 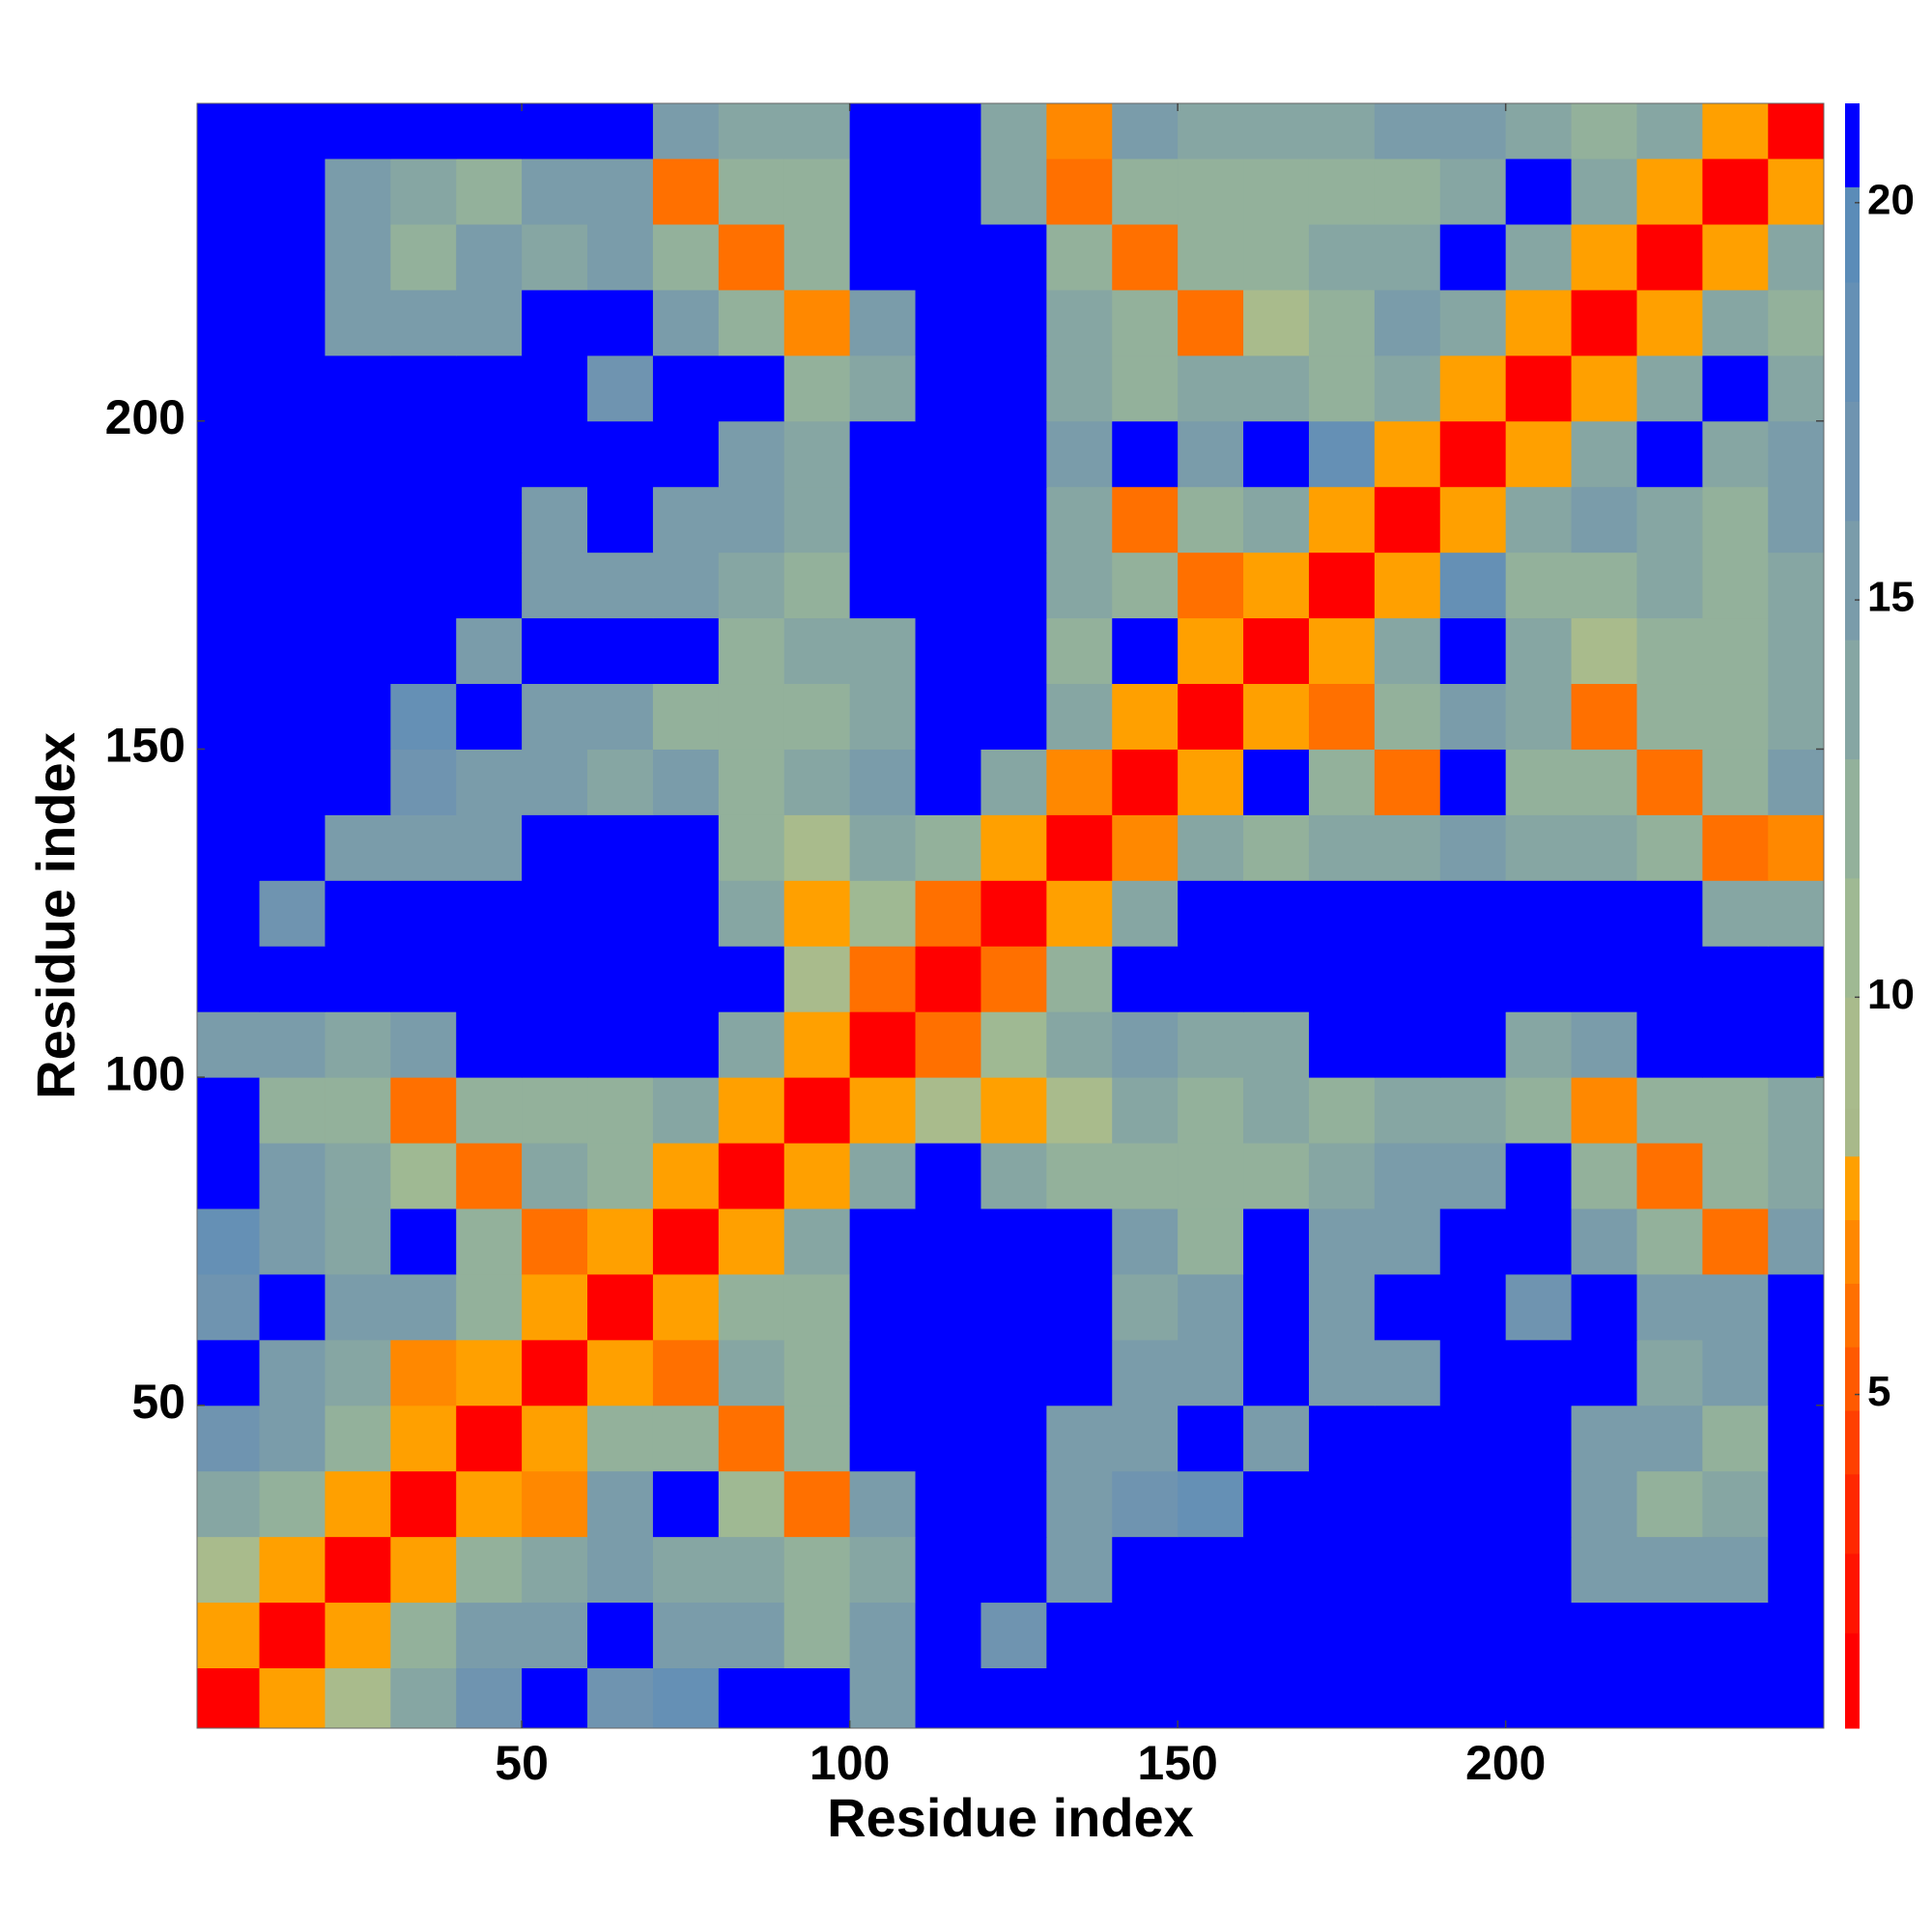 I want to click on colorbar-tick-label: 5, so click(x=1878, y=1391).